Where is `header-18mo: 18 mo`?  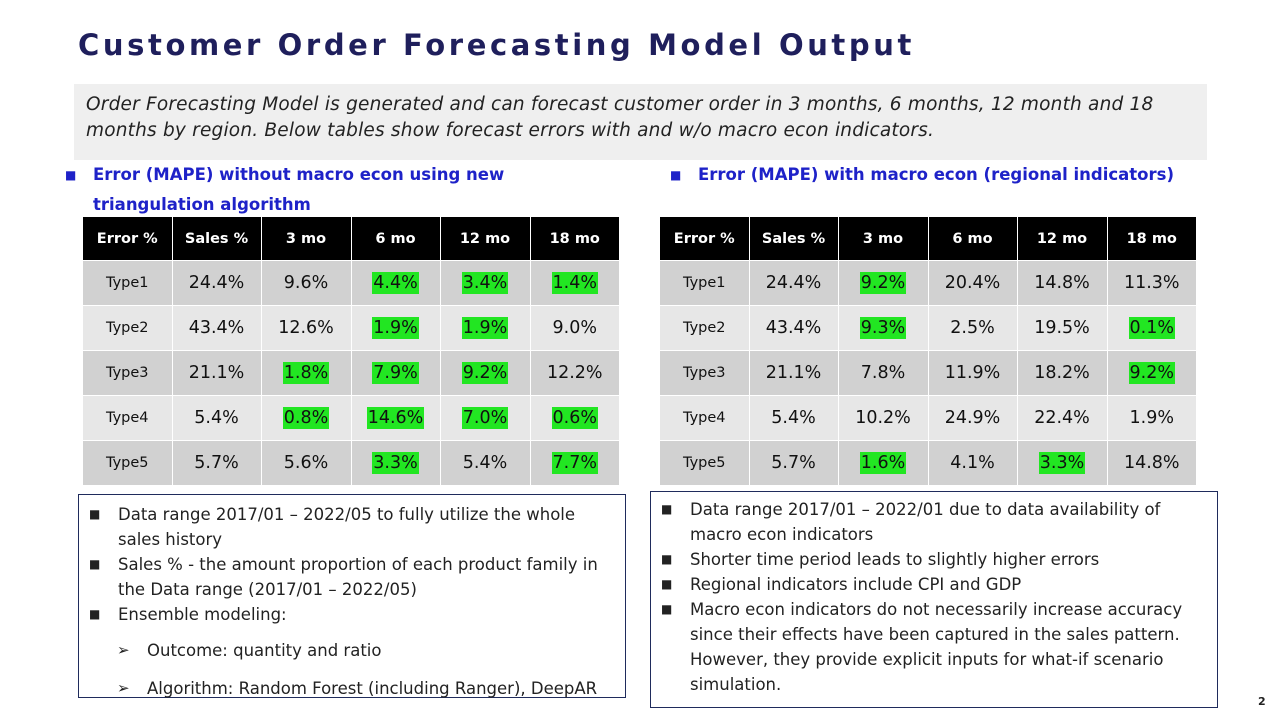
header-18mo: 18 mo is located at coordinates (574, 239).